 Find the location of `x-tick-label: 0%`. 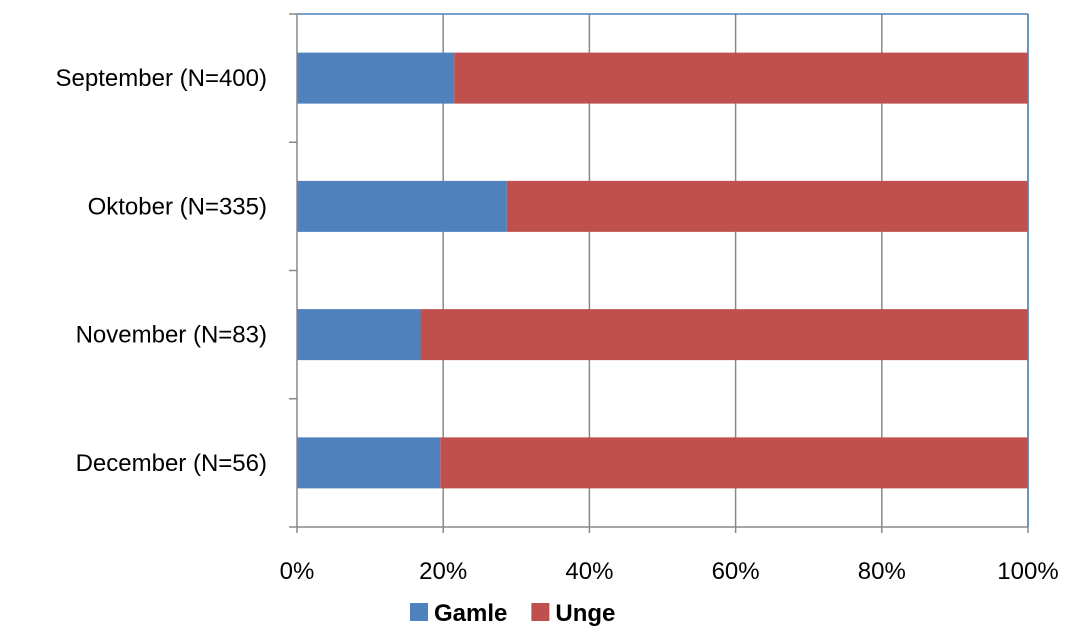

x-tick-label: 0% is located at coordinates (297, 571).